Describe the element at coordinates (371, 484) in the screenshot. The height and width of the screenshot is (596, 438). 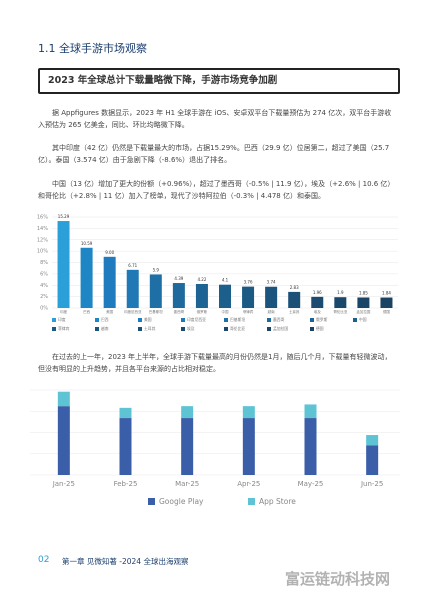
I see `x-tick-label: Jun-25` at that location.